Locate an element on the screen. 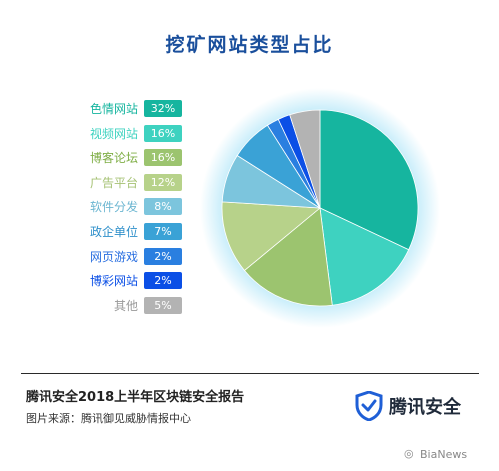  legend-item: 网页游戏 2% is located at coordinates (100, 256).